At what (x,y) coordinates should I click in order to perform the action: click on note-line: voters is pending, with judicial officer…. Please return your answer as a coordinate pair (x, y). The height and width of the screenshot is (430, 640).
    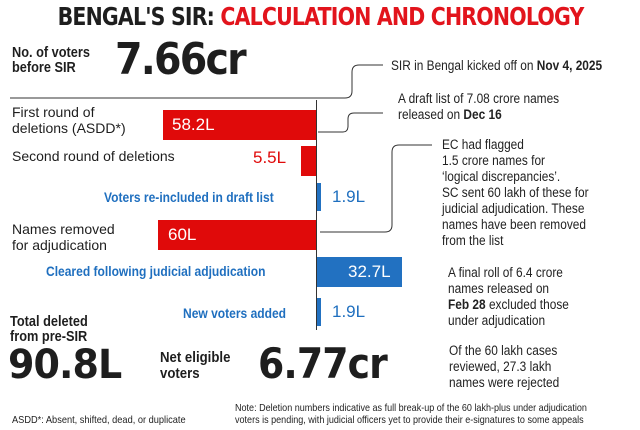
    Looking at the image, I should click on (409, 420).